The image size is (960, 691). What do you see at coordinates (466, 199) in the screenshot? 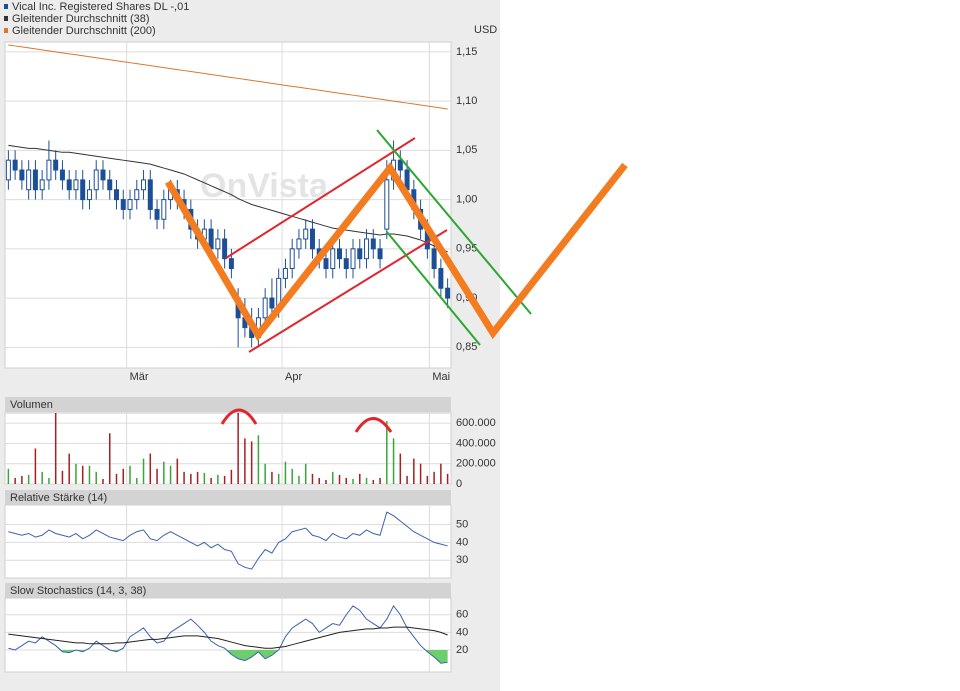
I see `y-tick-label: 1,00` at bounding box center [466, 199].